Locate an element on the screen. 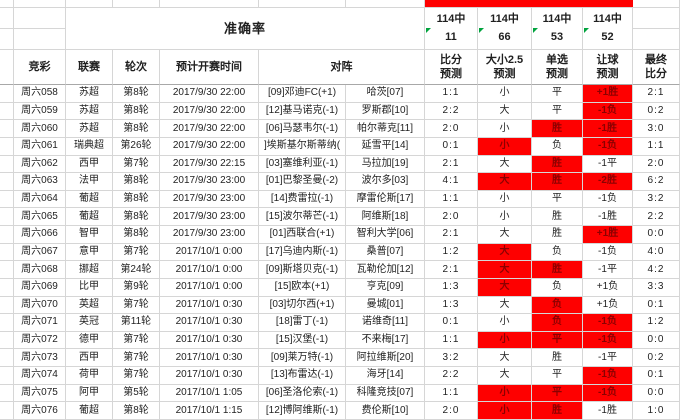 The height and width of the screenshot is (420, 680). match-id-cell: 周六073 is located at coordinates (40, 358).